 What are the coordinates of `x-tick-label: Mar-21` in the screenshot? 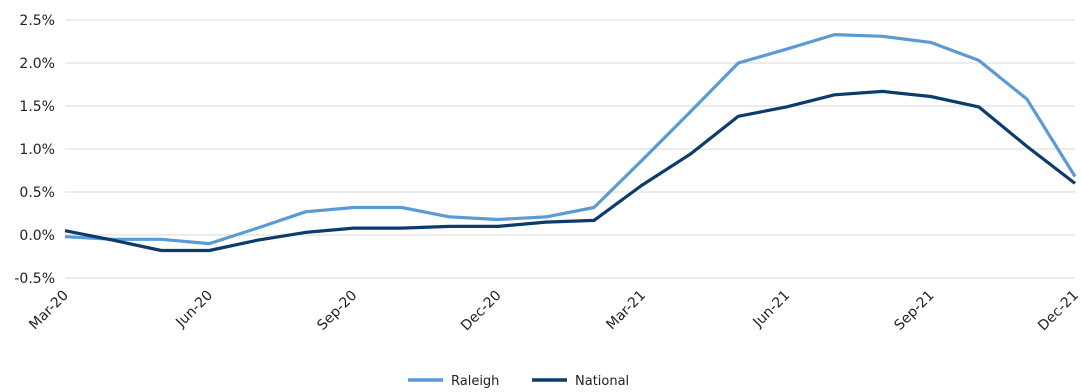 It's located at (626, 311).